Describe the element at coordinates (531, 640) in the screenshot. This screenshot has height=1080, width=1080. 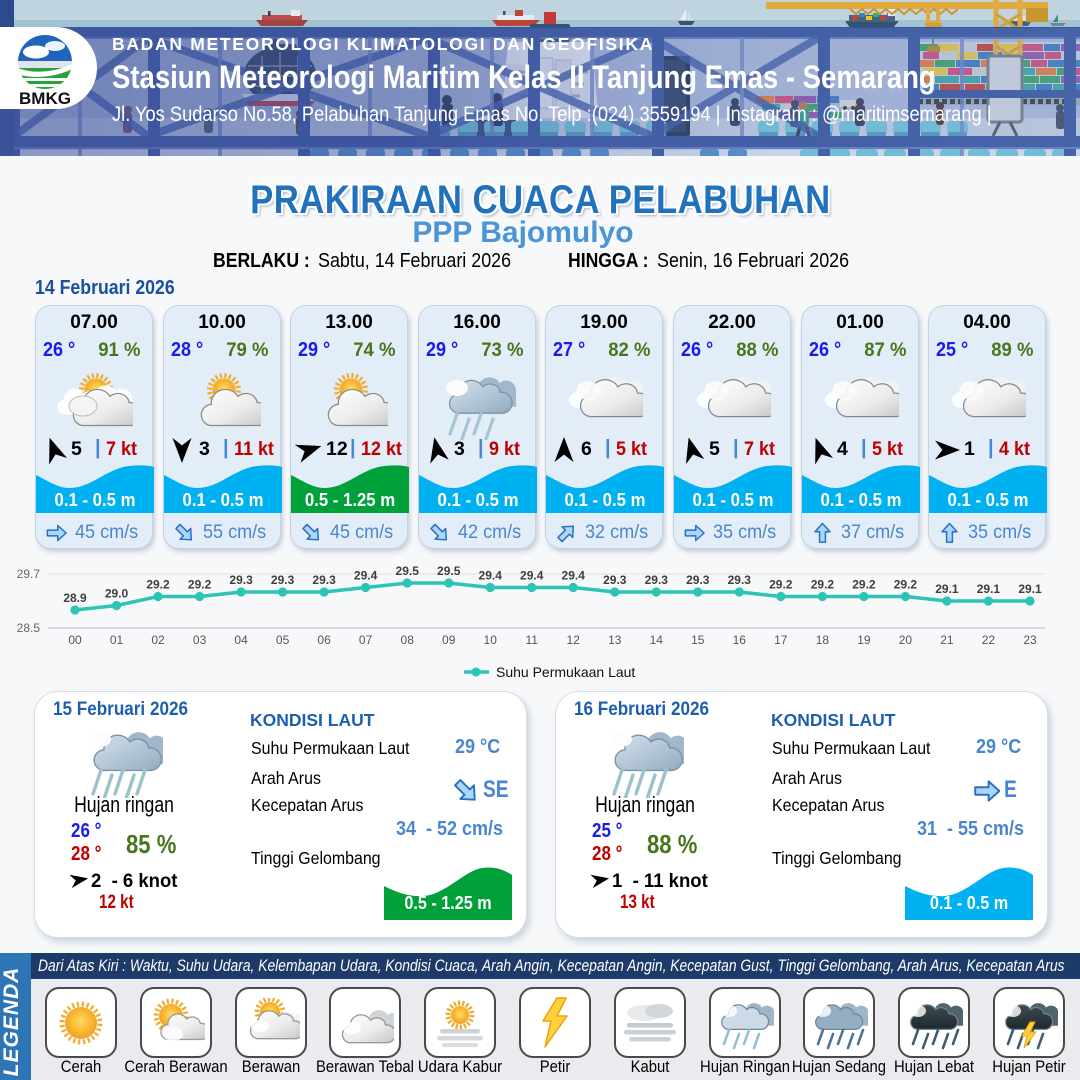
I see `svg-text: 11` at that location.